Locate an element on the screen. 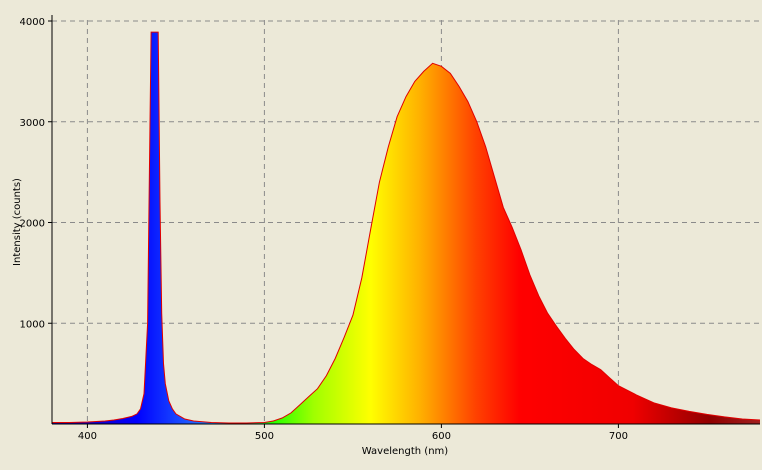 Image resolution: width=762 pixels, height=470 pixels. y-tick-label: 1000 is located at coordinates (32, 324).